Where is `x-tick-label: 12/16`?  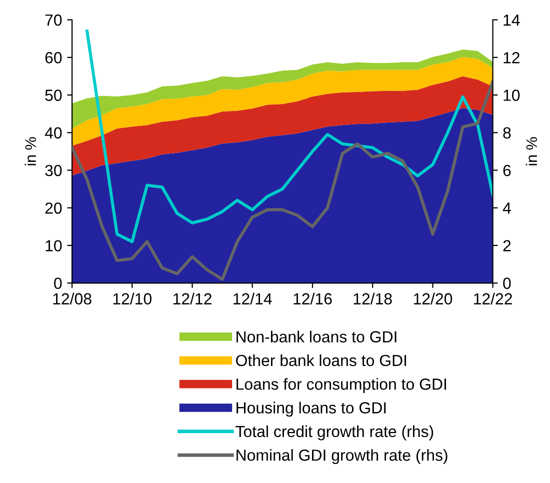
x-tick-label: 12/16 is located at coordinates (313, 298).